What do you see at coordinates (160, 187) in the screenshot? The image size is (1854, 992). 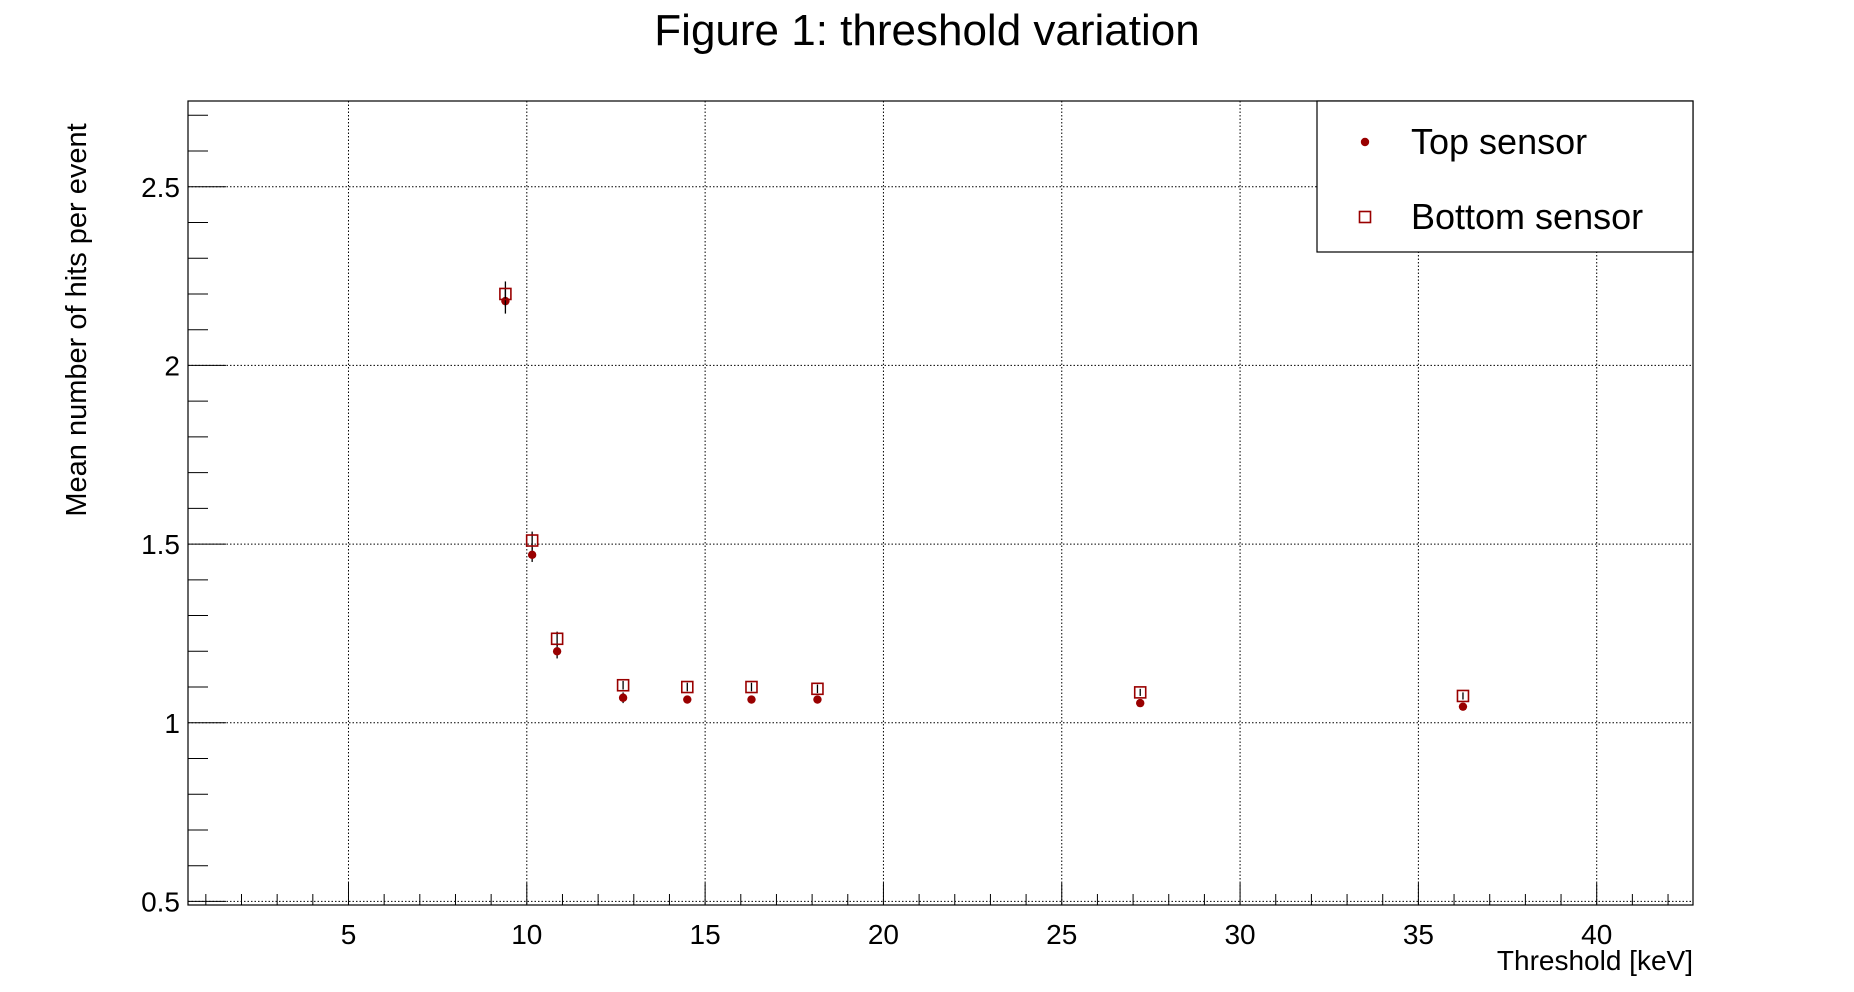 I see `y-tick-label: 2.5` at bounding box center [160, 187].